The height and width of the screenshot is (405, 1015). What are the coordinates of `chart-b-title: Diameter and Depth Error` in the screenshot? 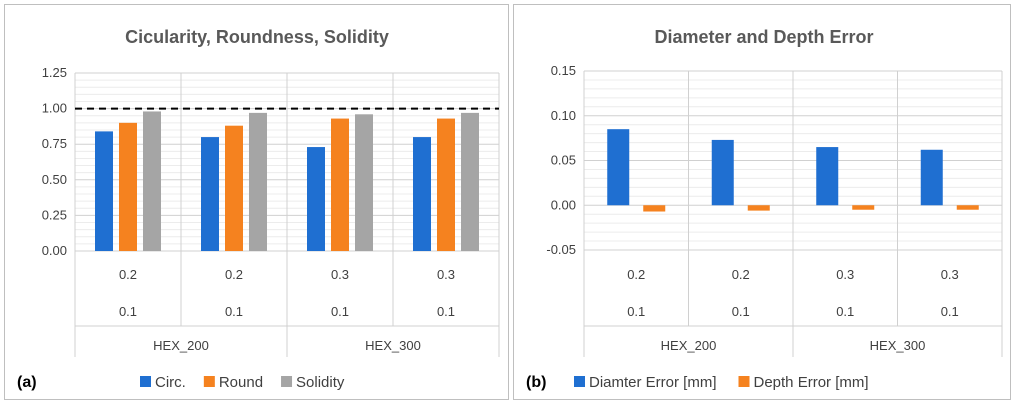 It's located at (763, 37).